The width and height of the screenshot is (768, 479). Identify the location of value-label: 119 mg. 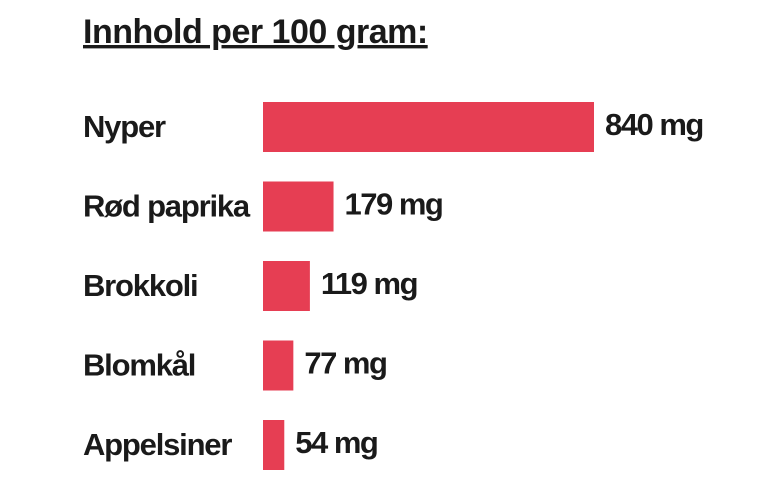
(369, 283).